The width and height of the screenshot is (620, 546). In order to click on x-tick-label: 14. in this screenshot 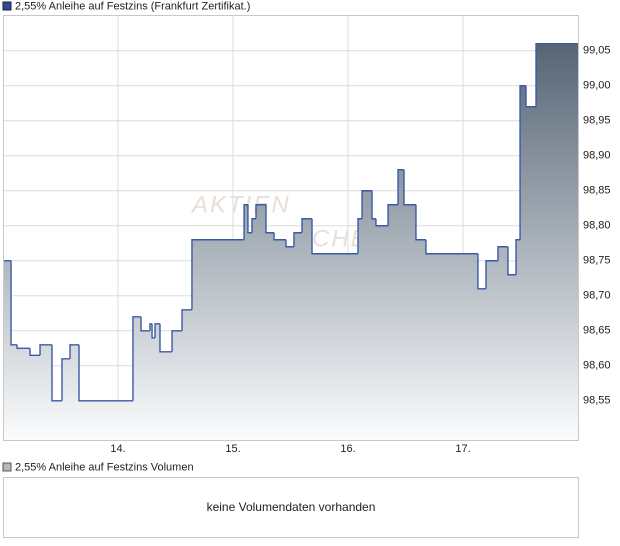, I will do `click(117, 449)`.